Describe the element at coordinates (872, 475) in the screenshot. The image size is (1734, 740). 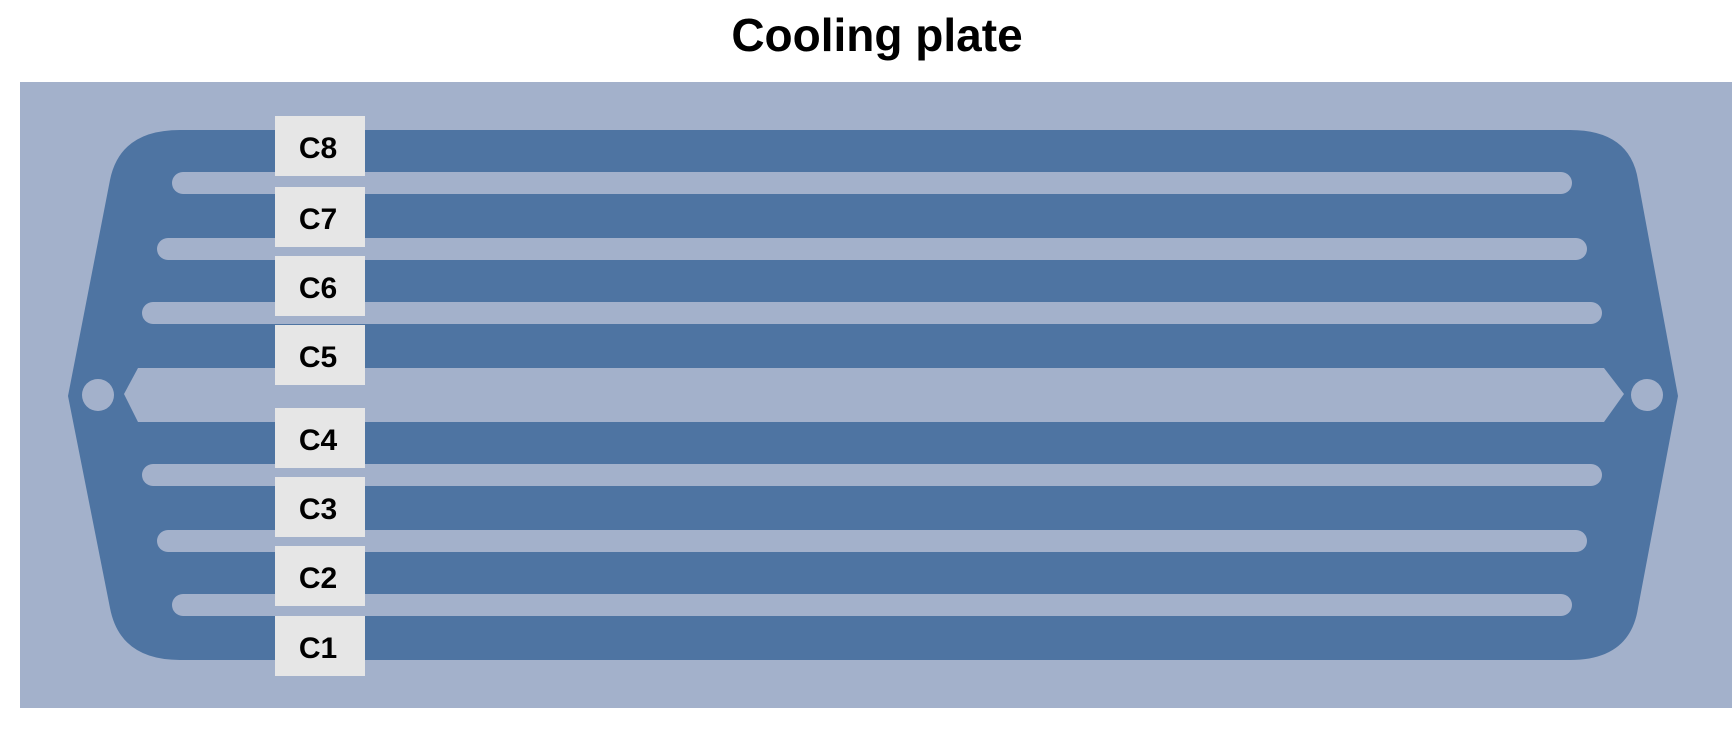
I see `separator-c4-c3` at that location.